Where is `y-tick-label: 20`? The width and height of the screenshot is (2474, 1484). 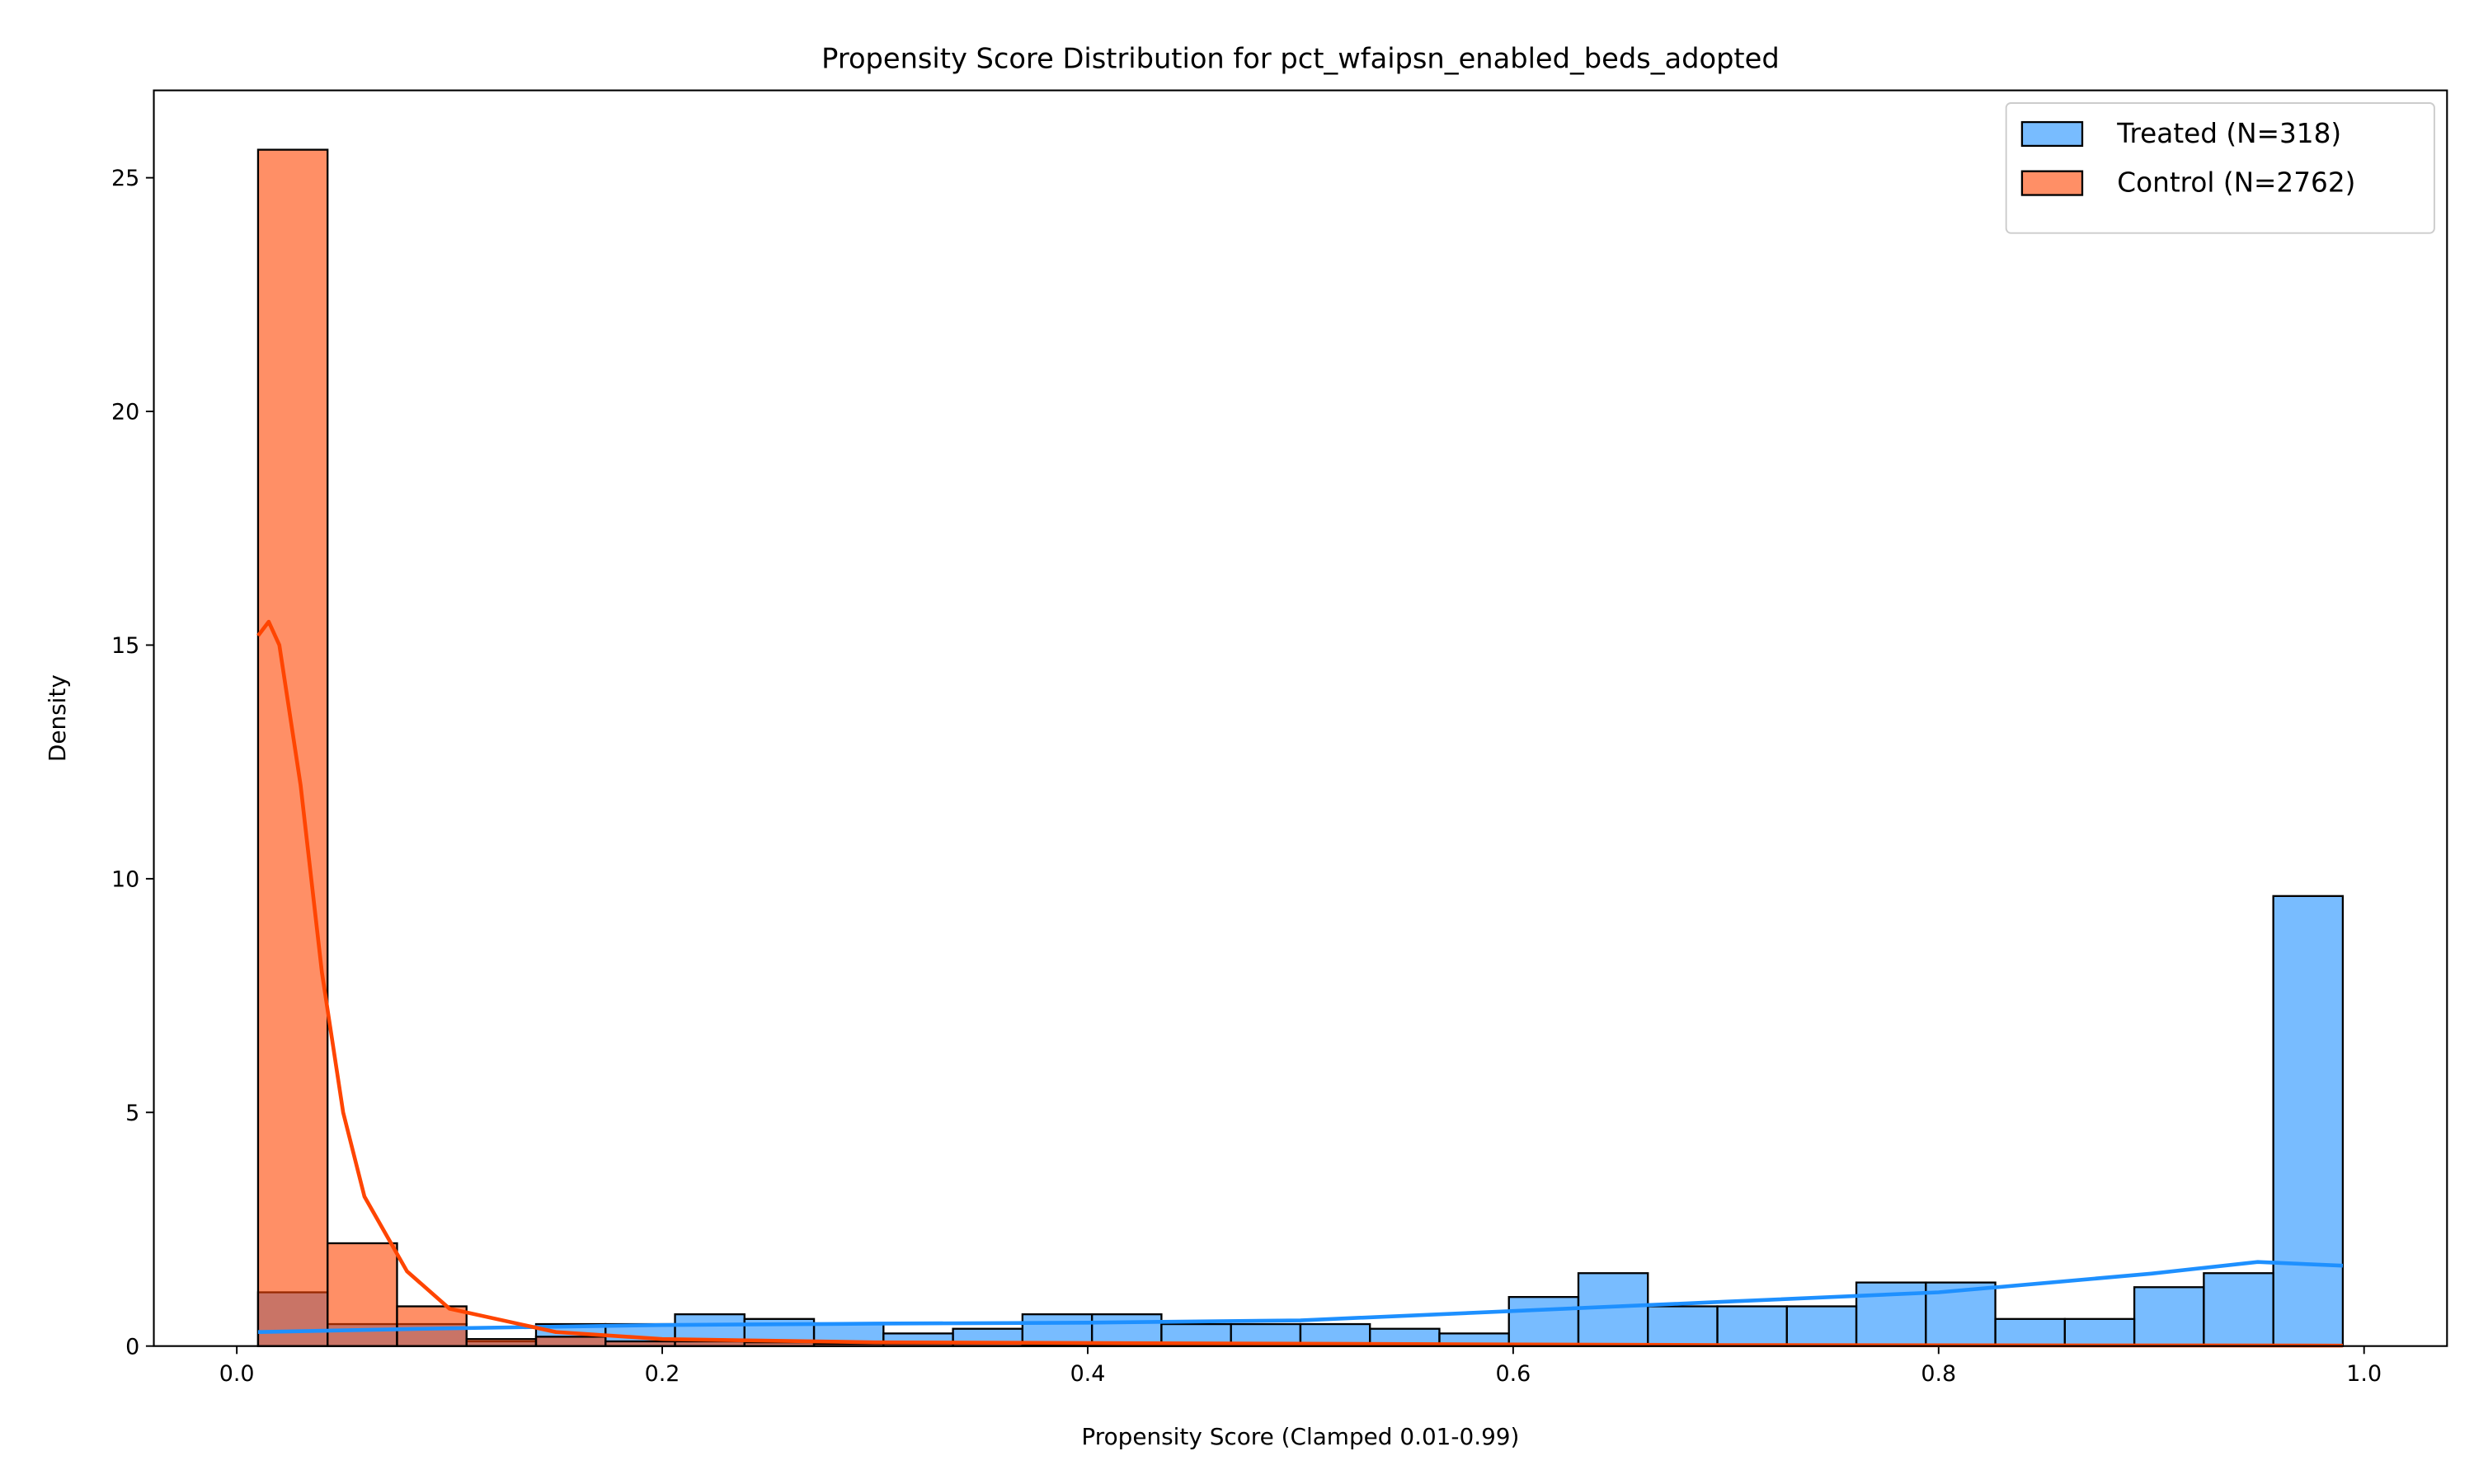
y-tick-label: 20 is located at coordinates (125, 412).